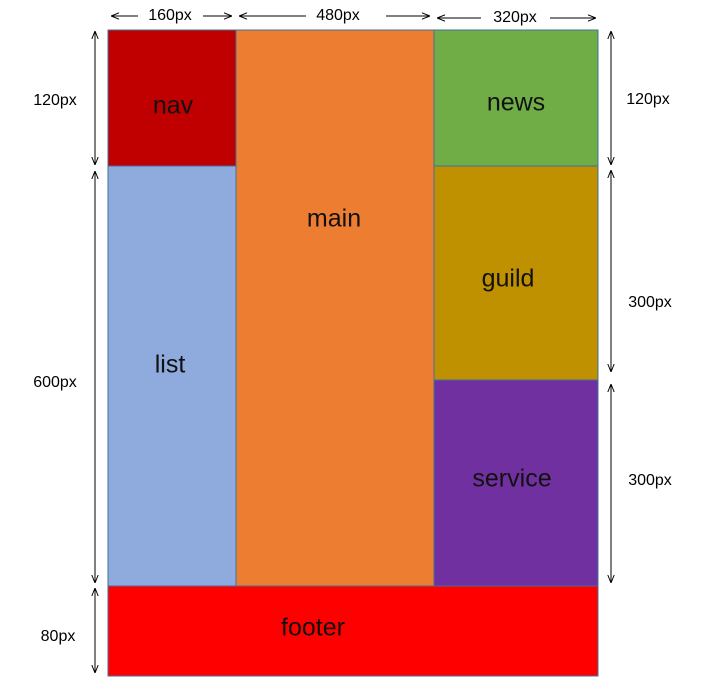 The height and width of the screenshot is (687, 703). I want to click on news-block, so click(516, 98).